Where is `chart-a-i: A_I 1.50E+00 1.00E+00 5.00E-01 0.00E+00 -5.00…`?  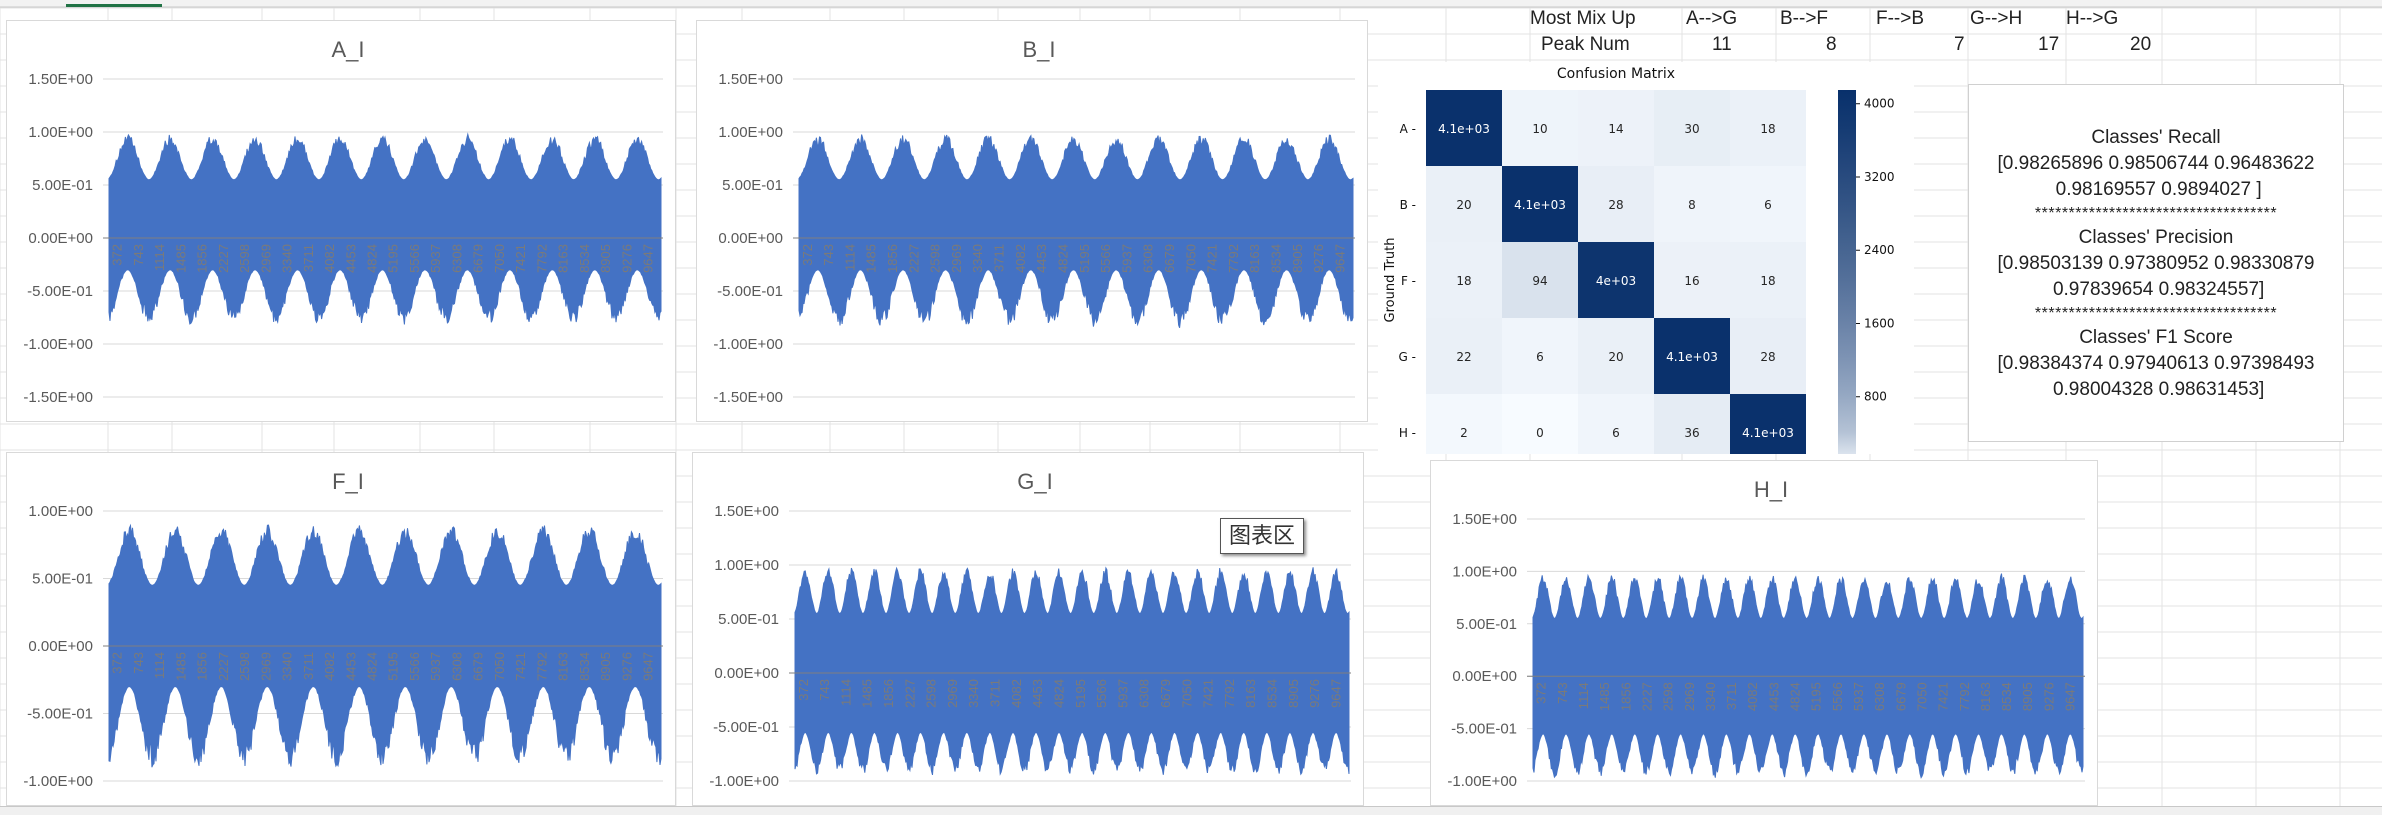
chart-a-i: A_I 1.50E+00 1.00E+00 5.00E-01 0.00E+00 -5.00… is located at coordinates (341, 221).